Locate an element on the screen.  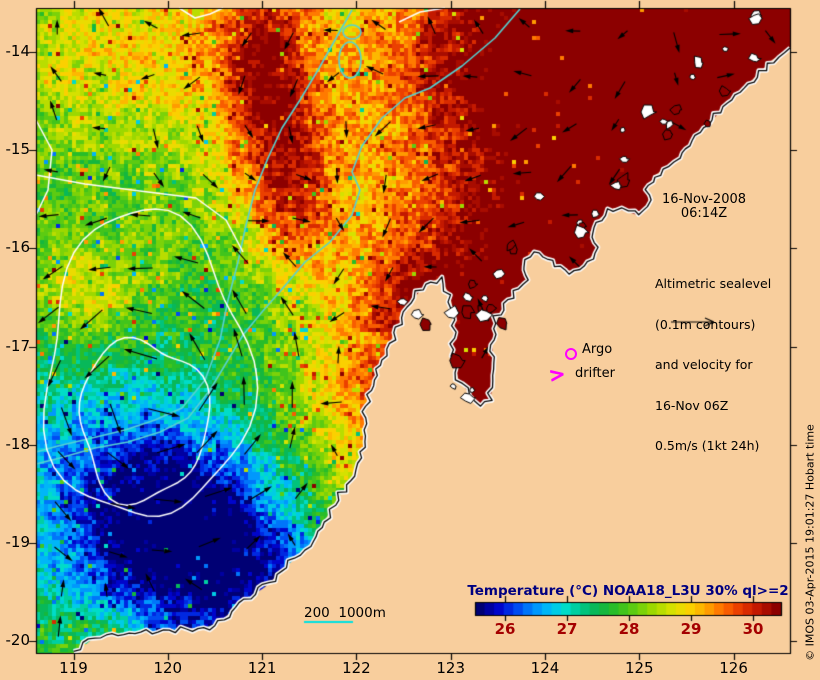
altimetry-legend-line: 0.5m/s (1kt 24h) is located at coordinates (707, 445).